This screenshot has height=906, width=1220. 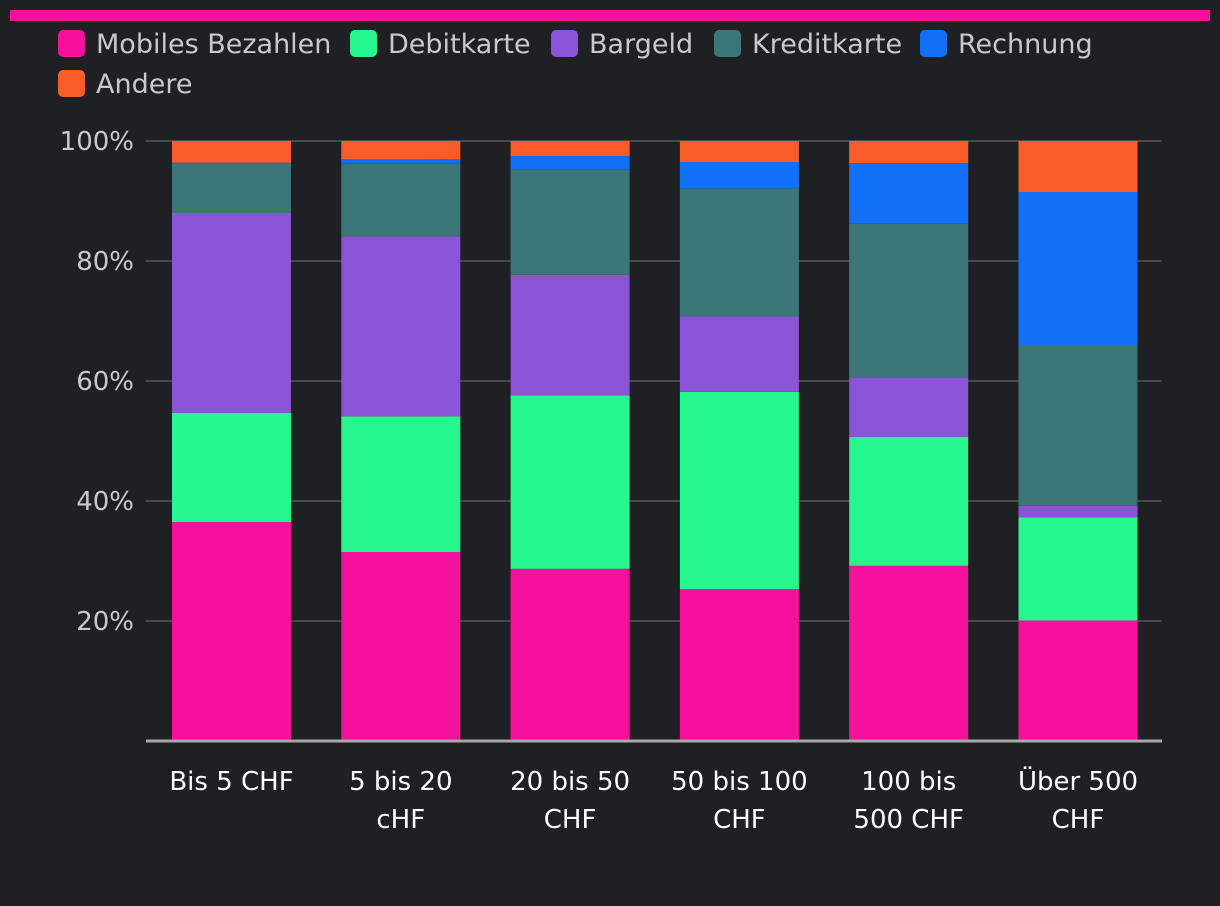 What do you see at coordinates (363, 43) in the screenshot?
I see `legend-swatch-debitkarte` at bounding box center [363, 43].